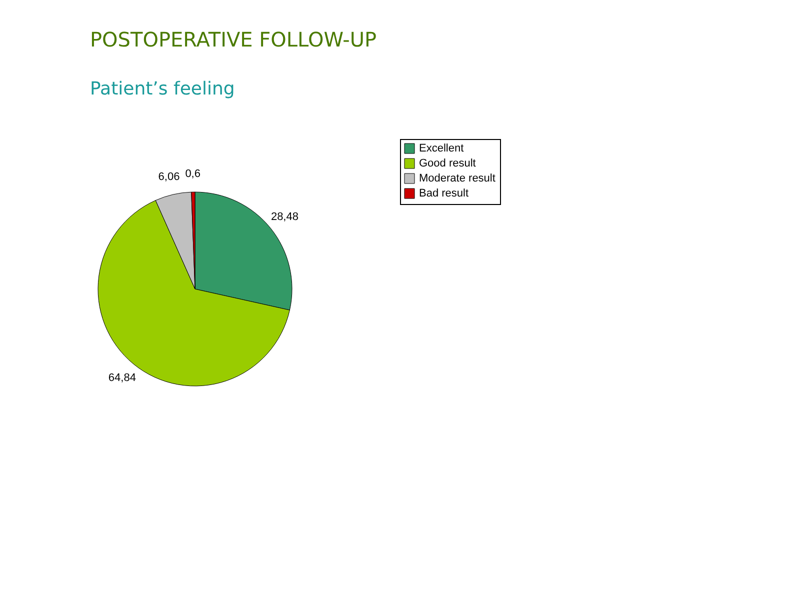  I want to click on legend-label: Excellent, so click(441, 148).